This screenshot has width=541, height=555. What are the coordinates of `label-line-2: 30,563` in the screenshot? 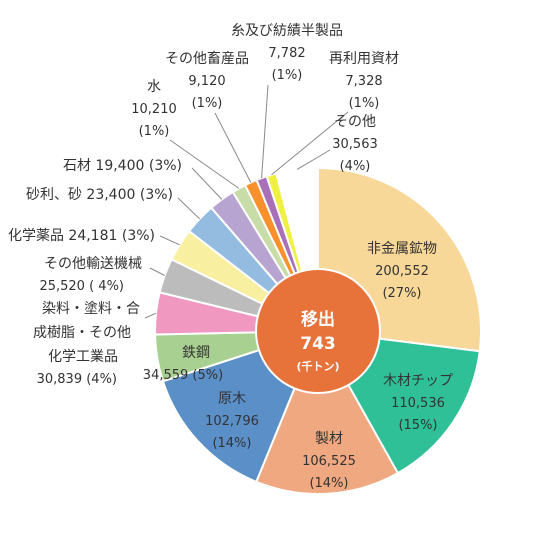 It's located at (355, 144).